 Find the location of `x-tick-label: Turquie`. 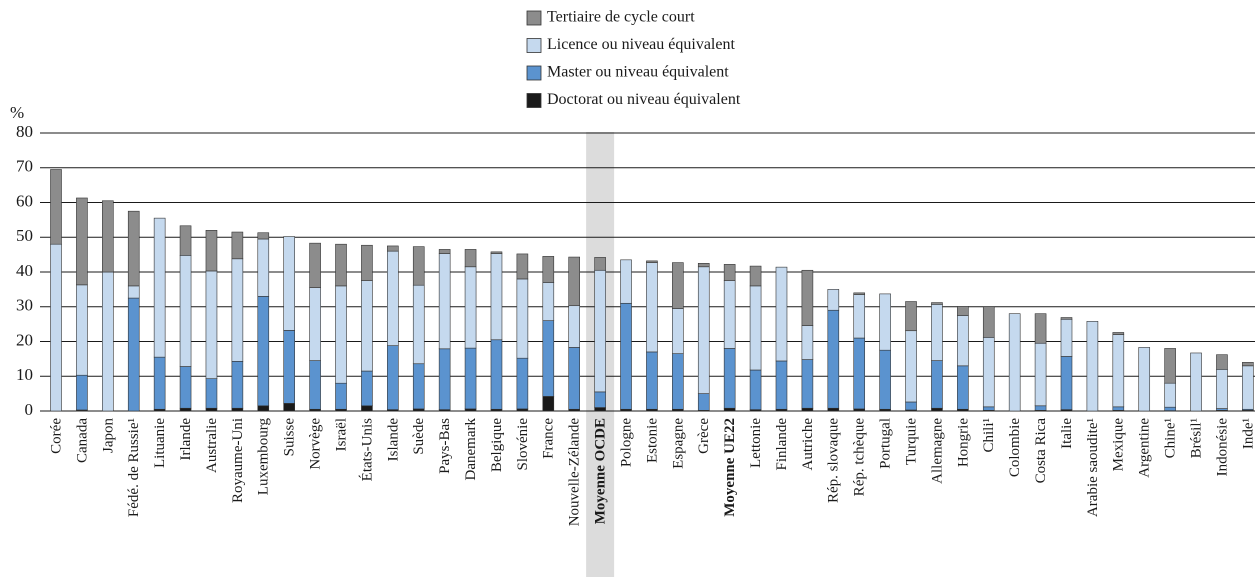

x-tick-label: Turquie is located at coordinates (911, 441).